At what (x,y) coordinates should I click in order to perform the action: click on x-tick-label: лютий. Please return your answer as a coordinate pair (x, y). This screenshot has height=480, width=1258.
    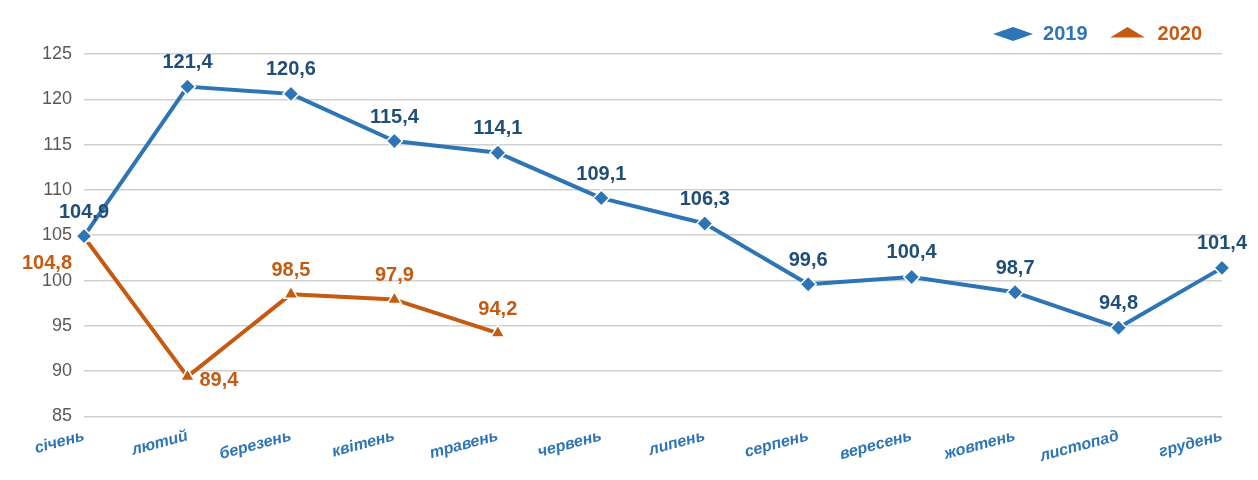
    Looking at the image, I should click on (159, 442).